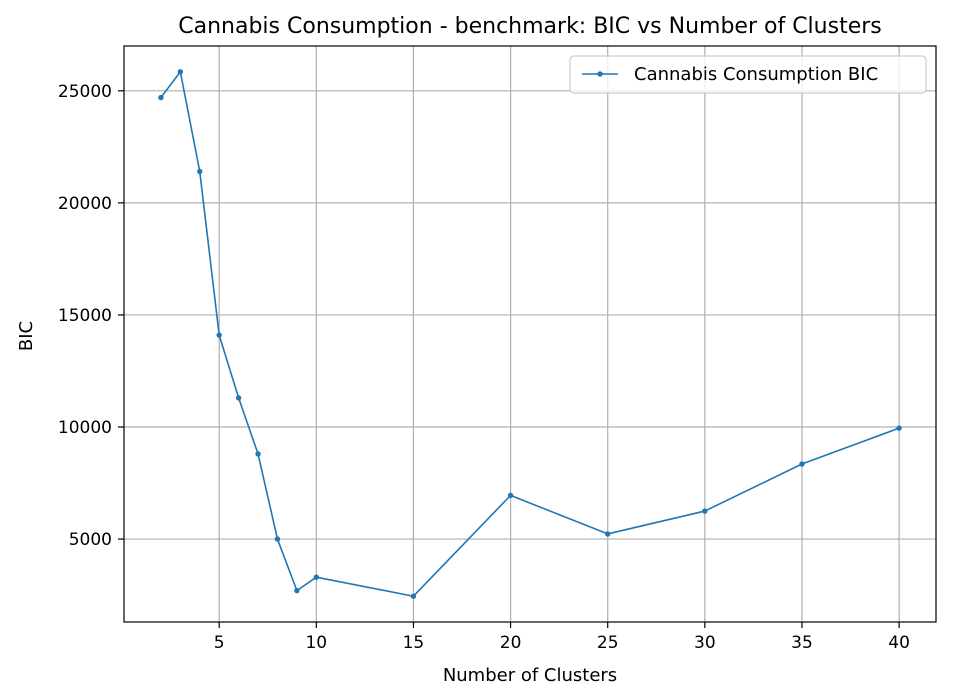  What do you see at coordinates (85, 204) in the screenshot?
I see `y-tick-label: 20000` at bounding box center [85, 204].